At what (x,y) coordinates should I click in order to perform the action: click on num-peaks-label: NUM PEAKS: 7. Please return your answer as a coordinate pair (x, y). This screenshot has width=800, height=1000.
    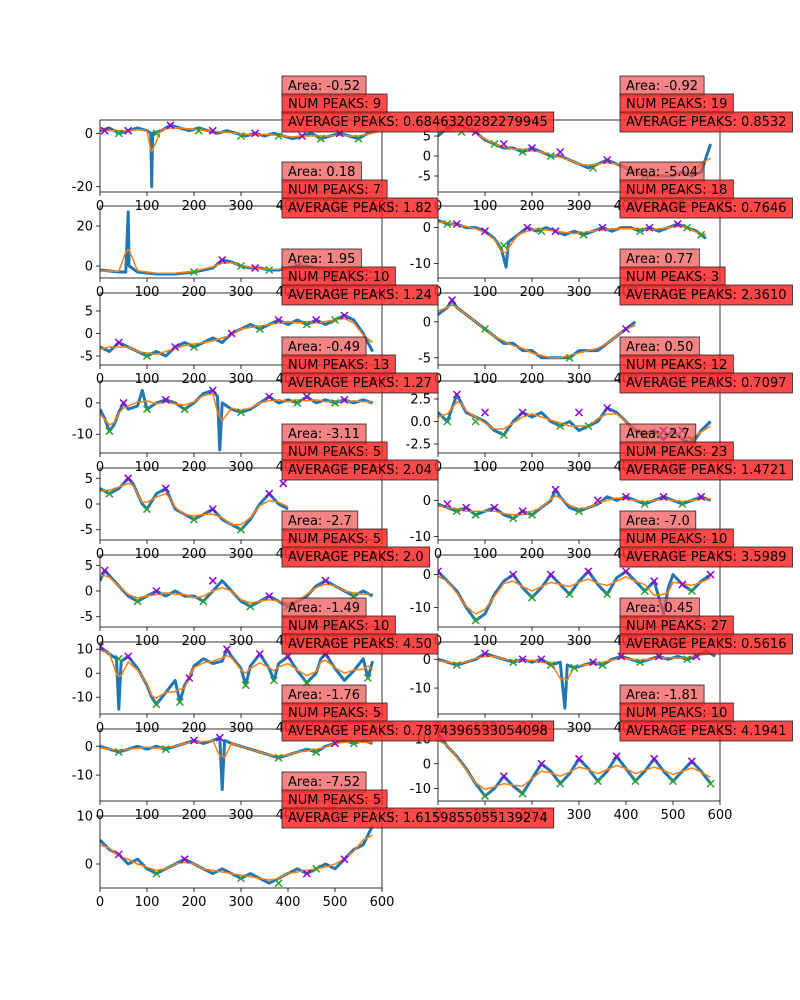
    Looking at the image, I should click on (334, 190).